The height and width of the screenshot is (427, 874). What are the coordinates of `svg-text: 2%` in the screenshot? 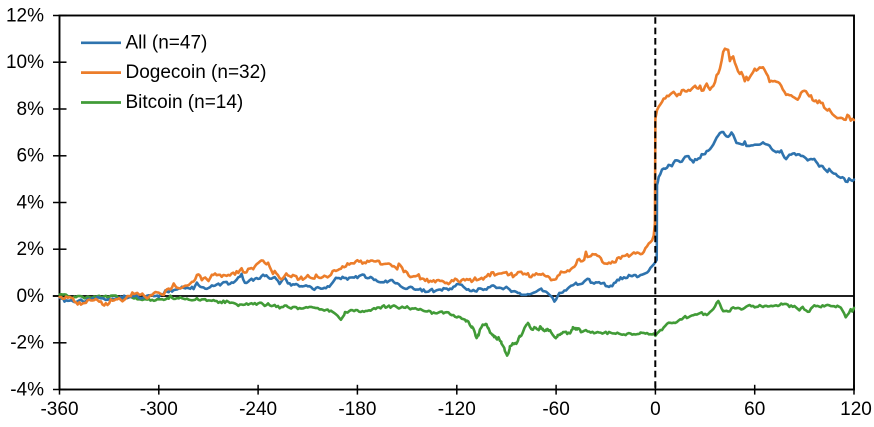 It's located at (31, 249).